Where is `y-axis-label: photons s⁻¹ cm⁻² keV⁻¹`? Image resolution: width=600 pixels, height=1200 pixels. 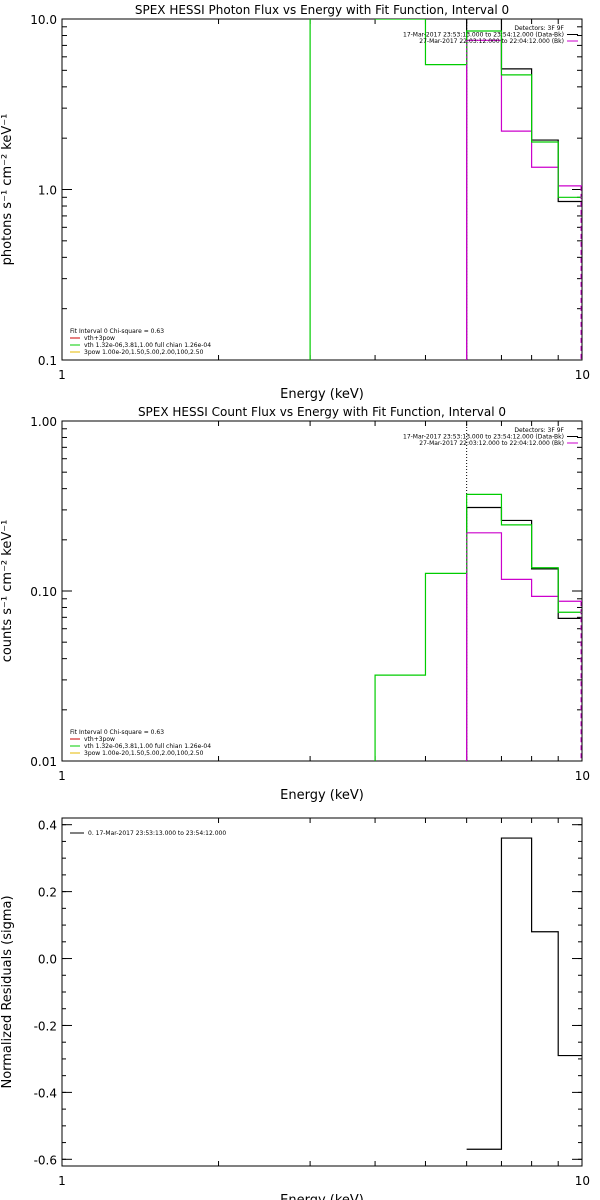
y-axis-label: photons s⁻¹ cm⁻² keV⁻¹ is located at coordinates (7, 190).